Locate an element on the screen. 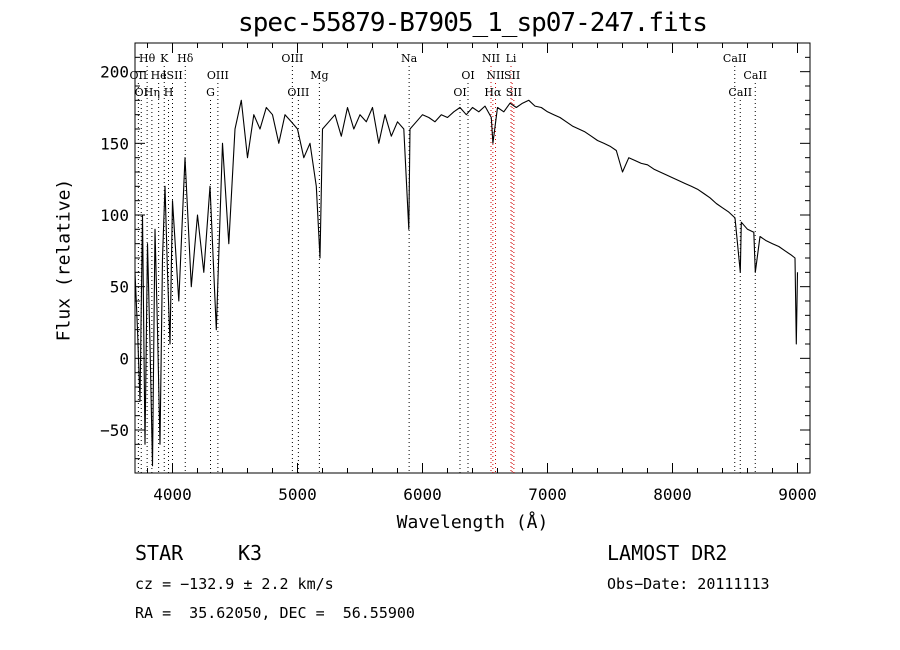 This screenshot has width=900, height=650. x-axis-label: Wavelength (Å) is located at coordinates (472, 522).